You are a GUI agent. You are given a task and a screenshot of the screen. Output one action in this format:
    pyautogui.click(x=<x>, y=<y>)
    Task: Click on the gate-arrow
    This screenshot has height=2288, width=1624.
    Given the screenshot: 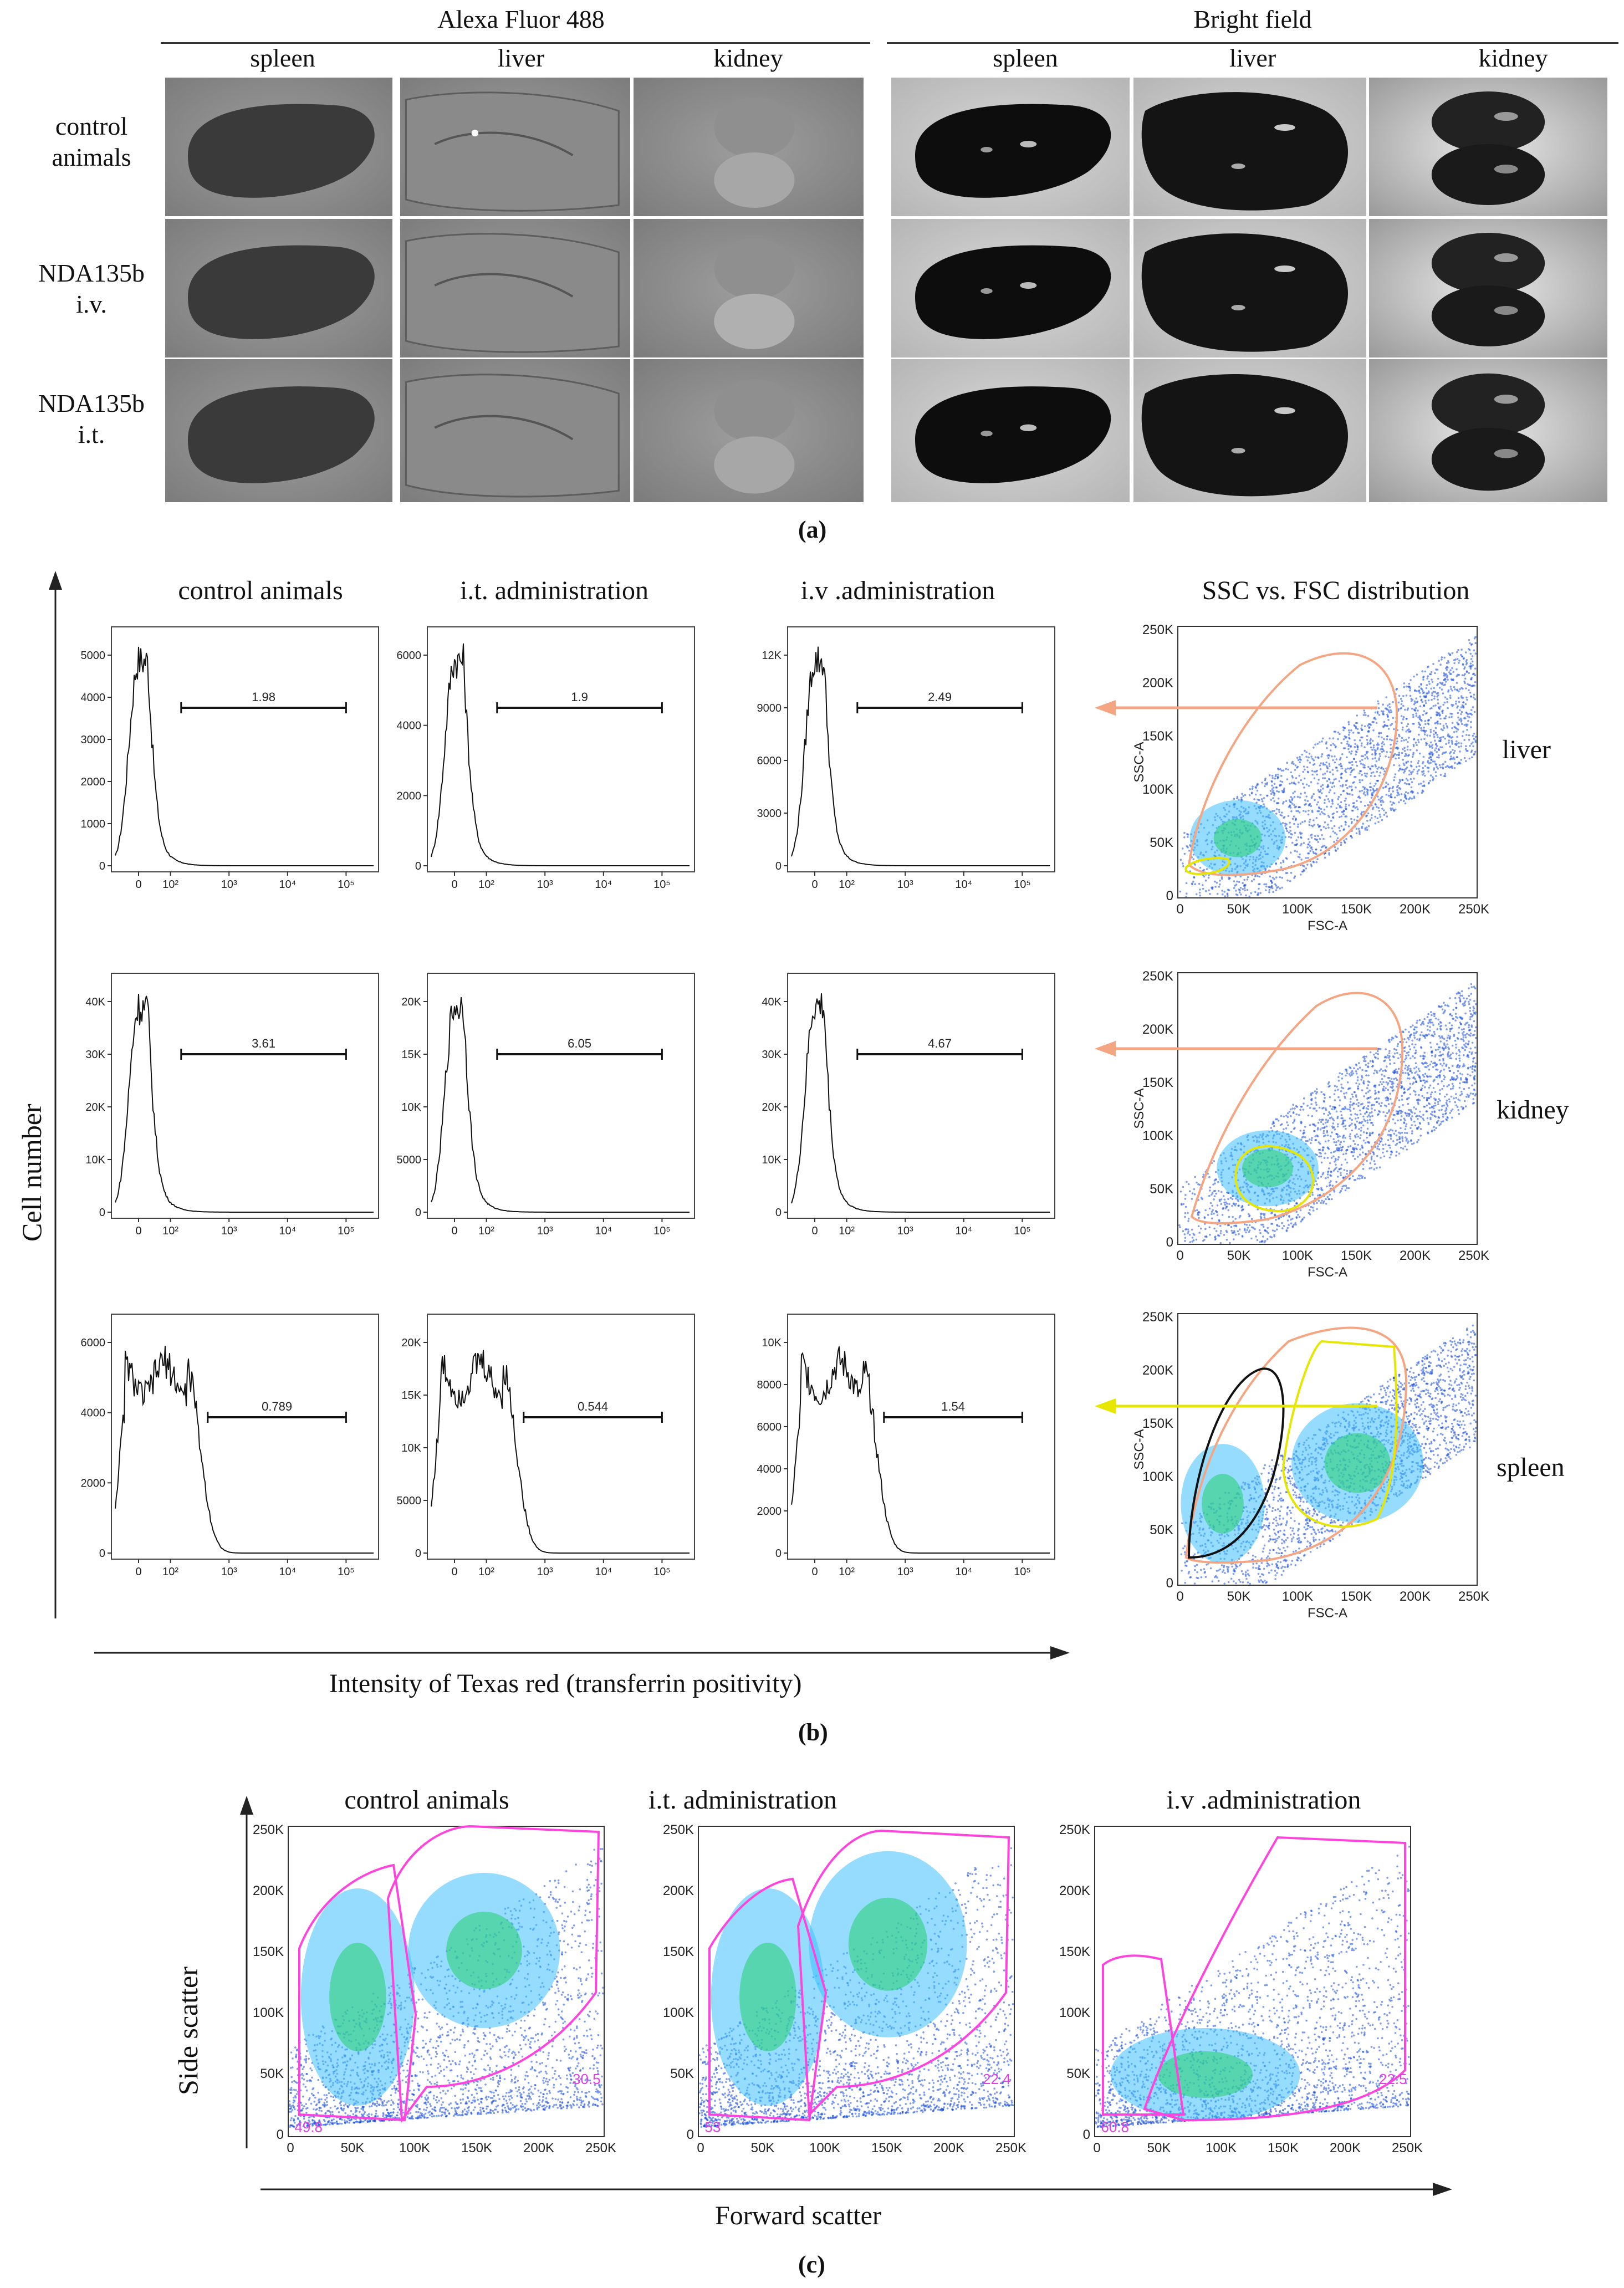 What is the action you would take?
    pyautogui.click(x=1236, y=708)
    